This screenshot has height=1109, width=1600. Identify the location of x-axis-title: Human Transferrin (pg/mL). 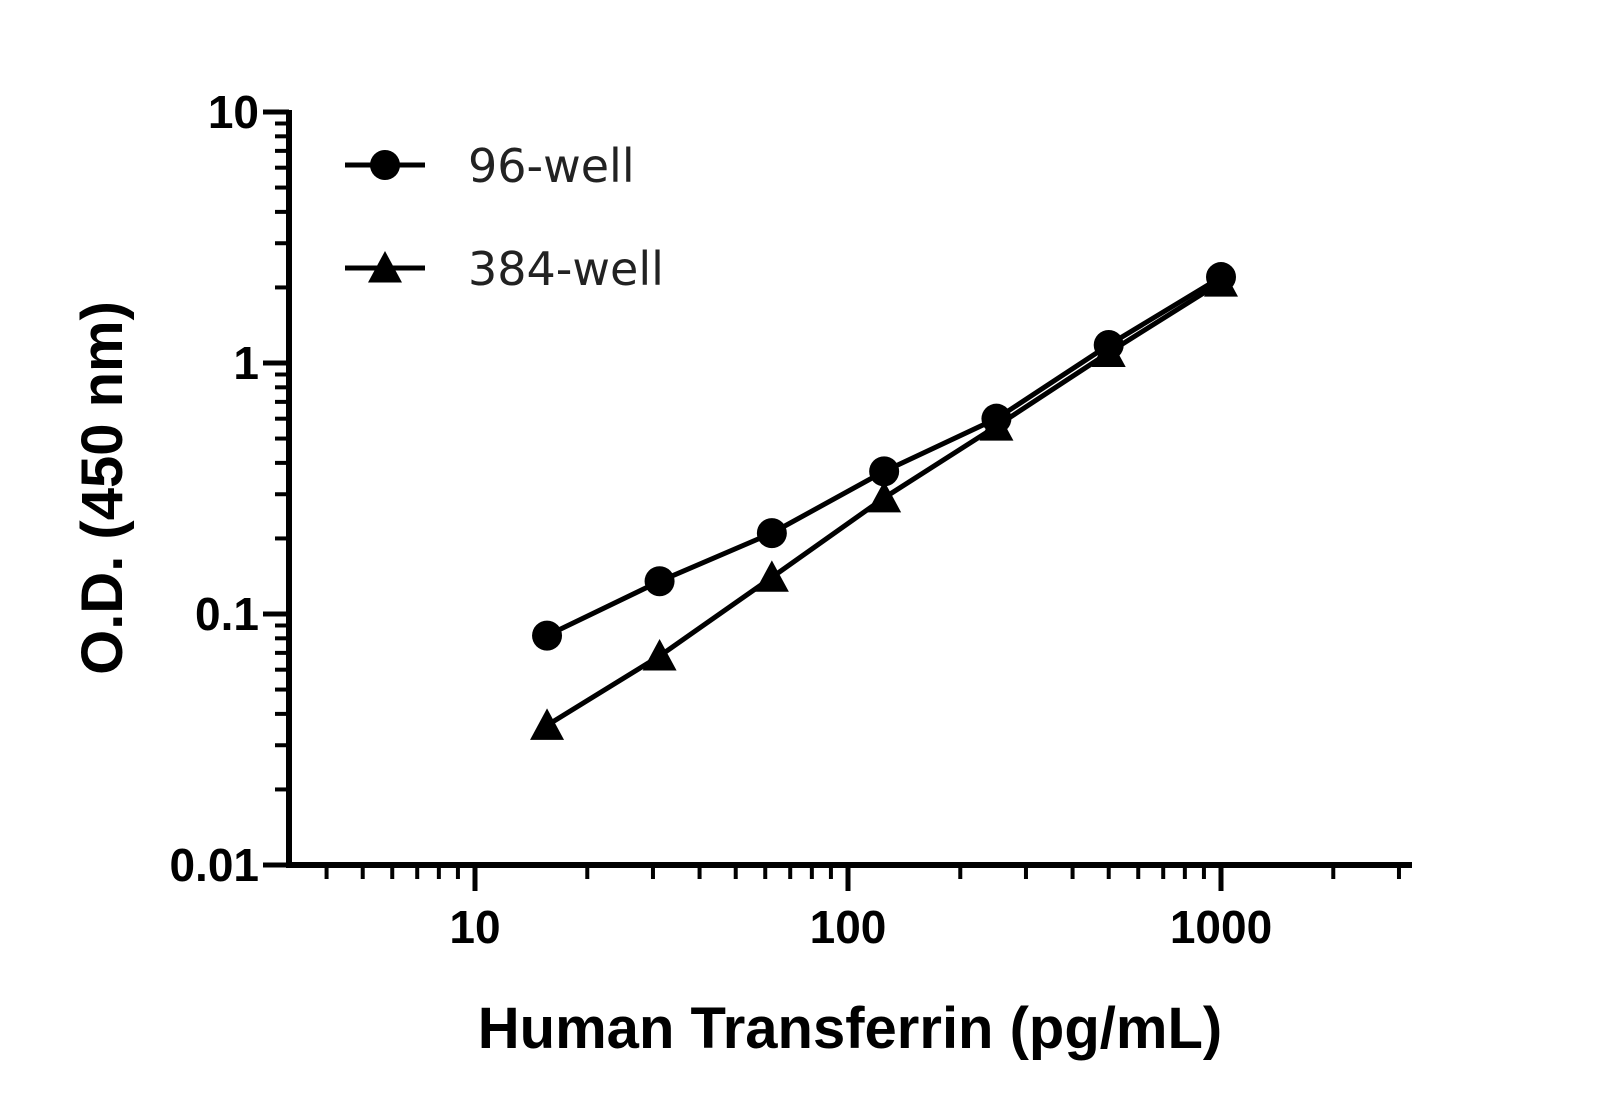
(850, 1028).